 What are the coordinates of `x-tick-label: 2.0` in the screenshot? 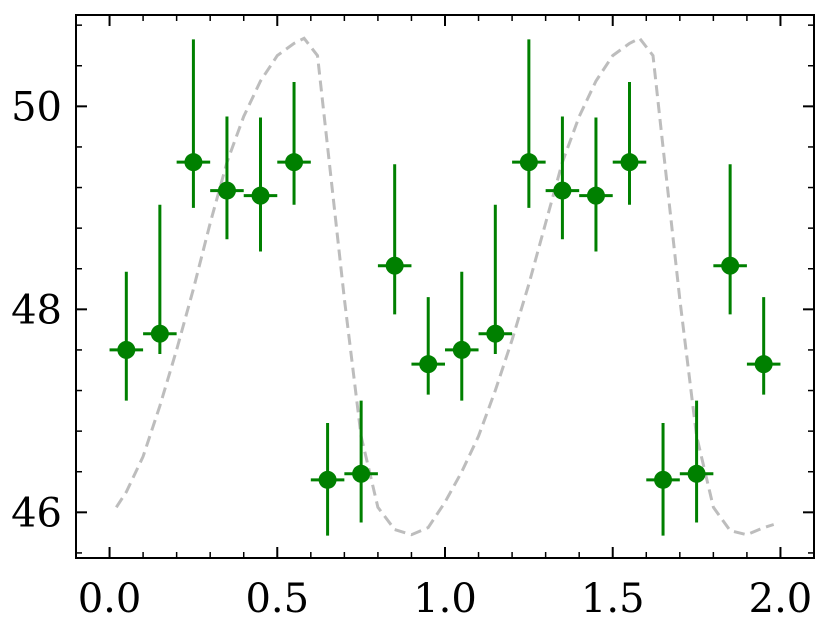 It's located at (781, 599).